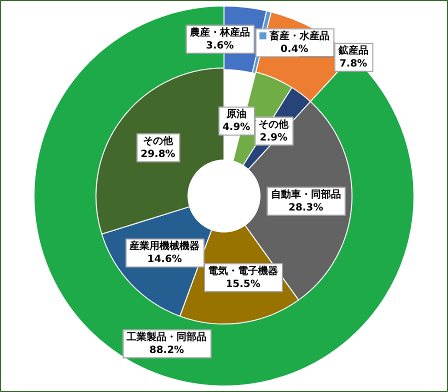 The height and width of the screenshot is (392, 448). What do you see at coordinates (166, 350) in the screenshot?
I see `data-label: 88.2%` at bounding box center [166, 350].